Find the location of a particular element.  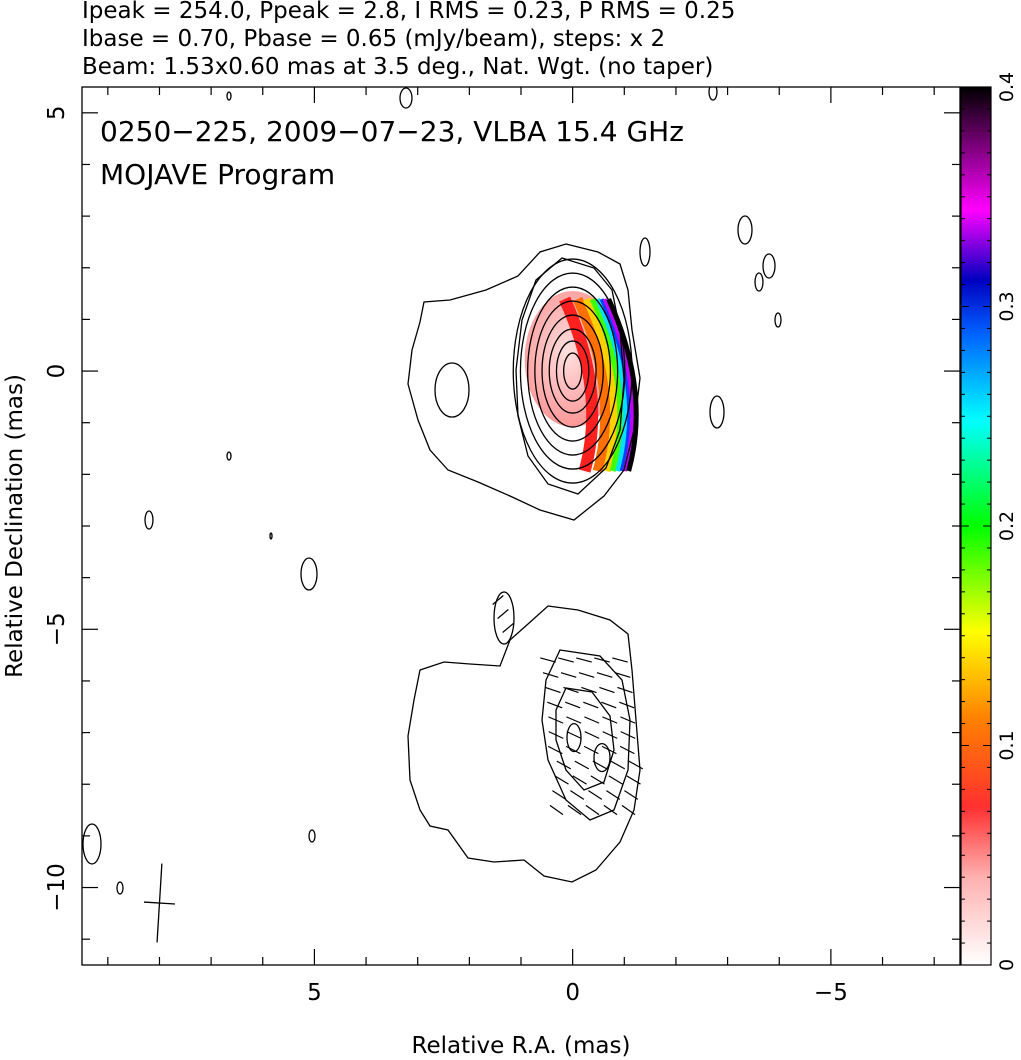

x-tick-label: 0 is located at coordinates (572, 993).